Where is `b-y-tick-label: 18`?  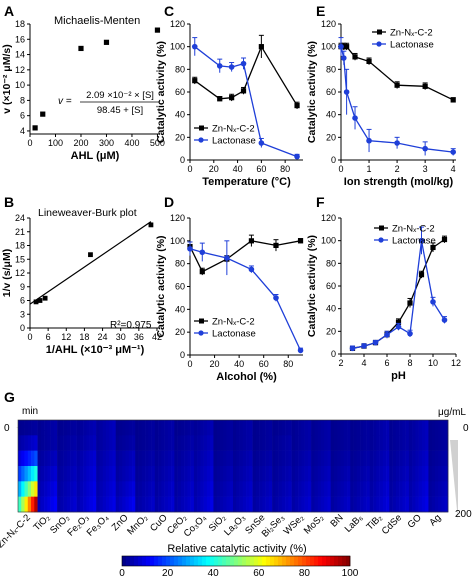
b-y-tick-label: 18 is located at coordinates (20, 246).